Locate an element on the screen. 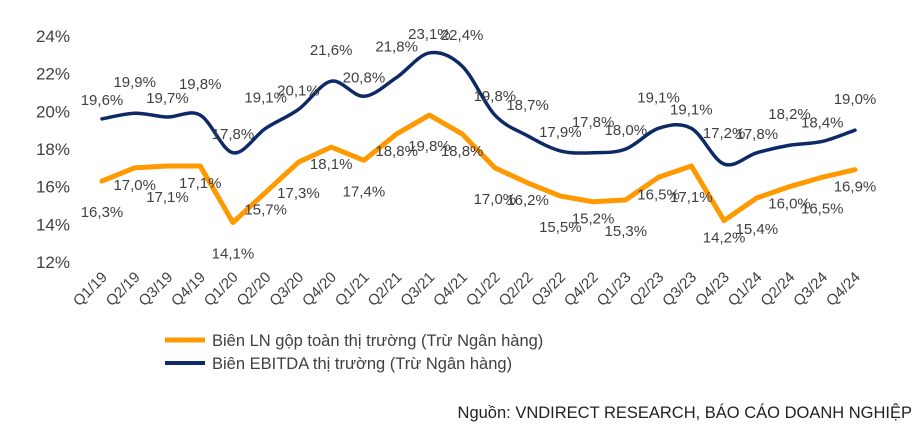 This screenshot has width=924, height=437. x-tick-label: Q2/23 is located at coordinates (646, 289).